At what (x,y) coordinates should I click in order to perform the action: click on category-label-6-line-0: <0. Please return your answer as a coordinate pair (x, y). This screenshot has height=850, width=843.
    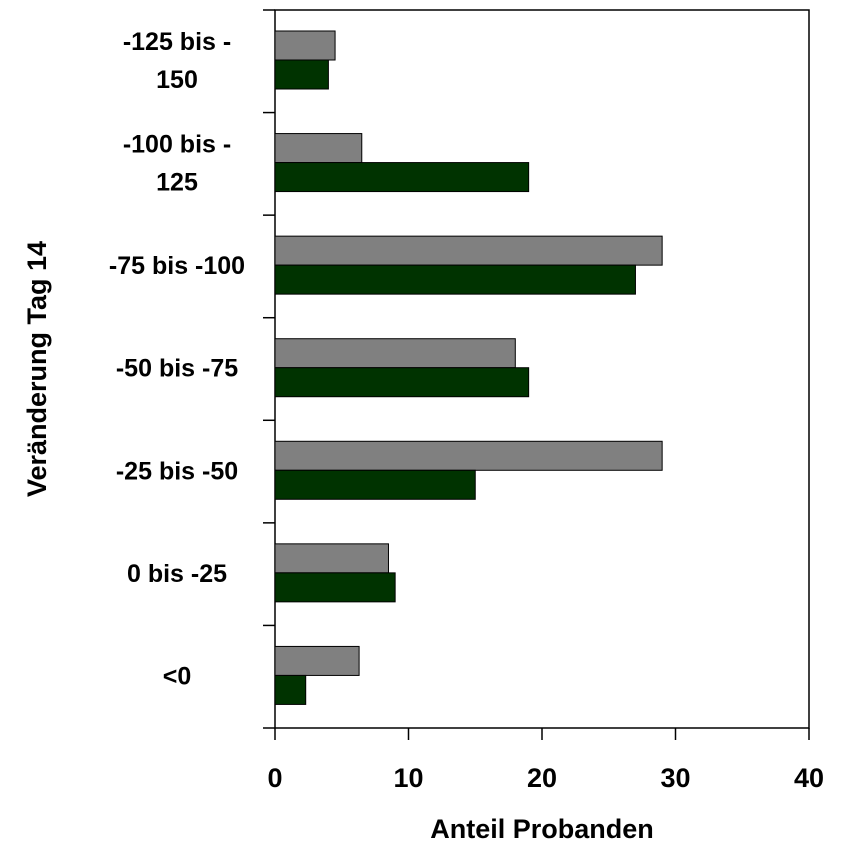
    Looking at the image, I should click on (177, 676).